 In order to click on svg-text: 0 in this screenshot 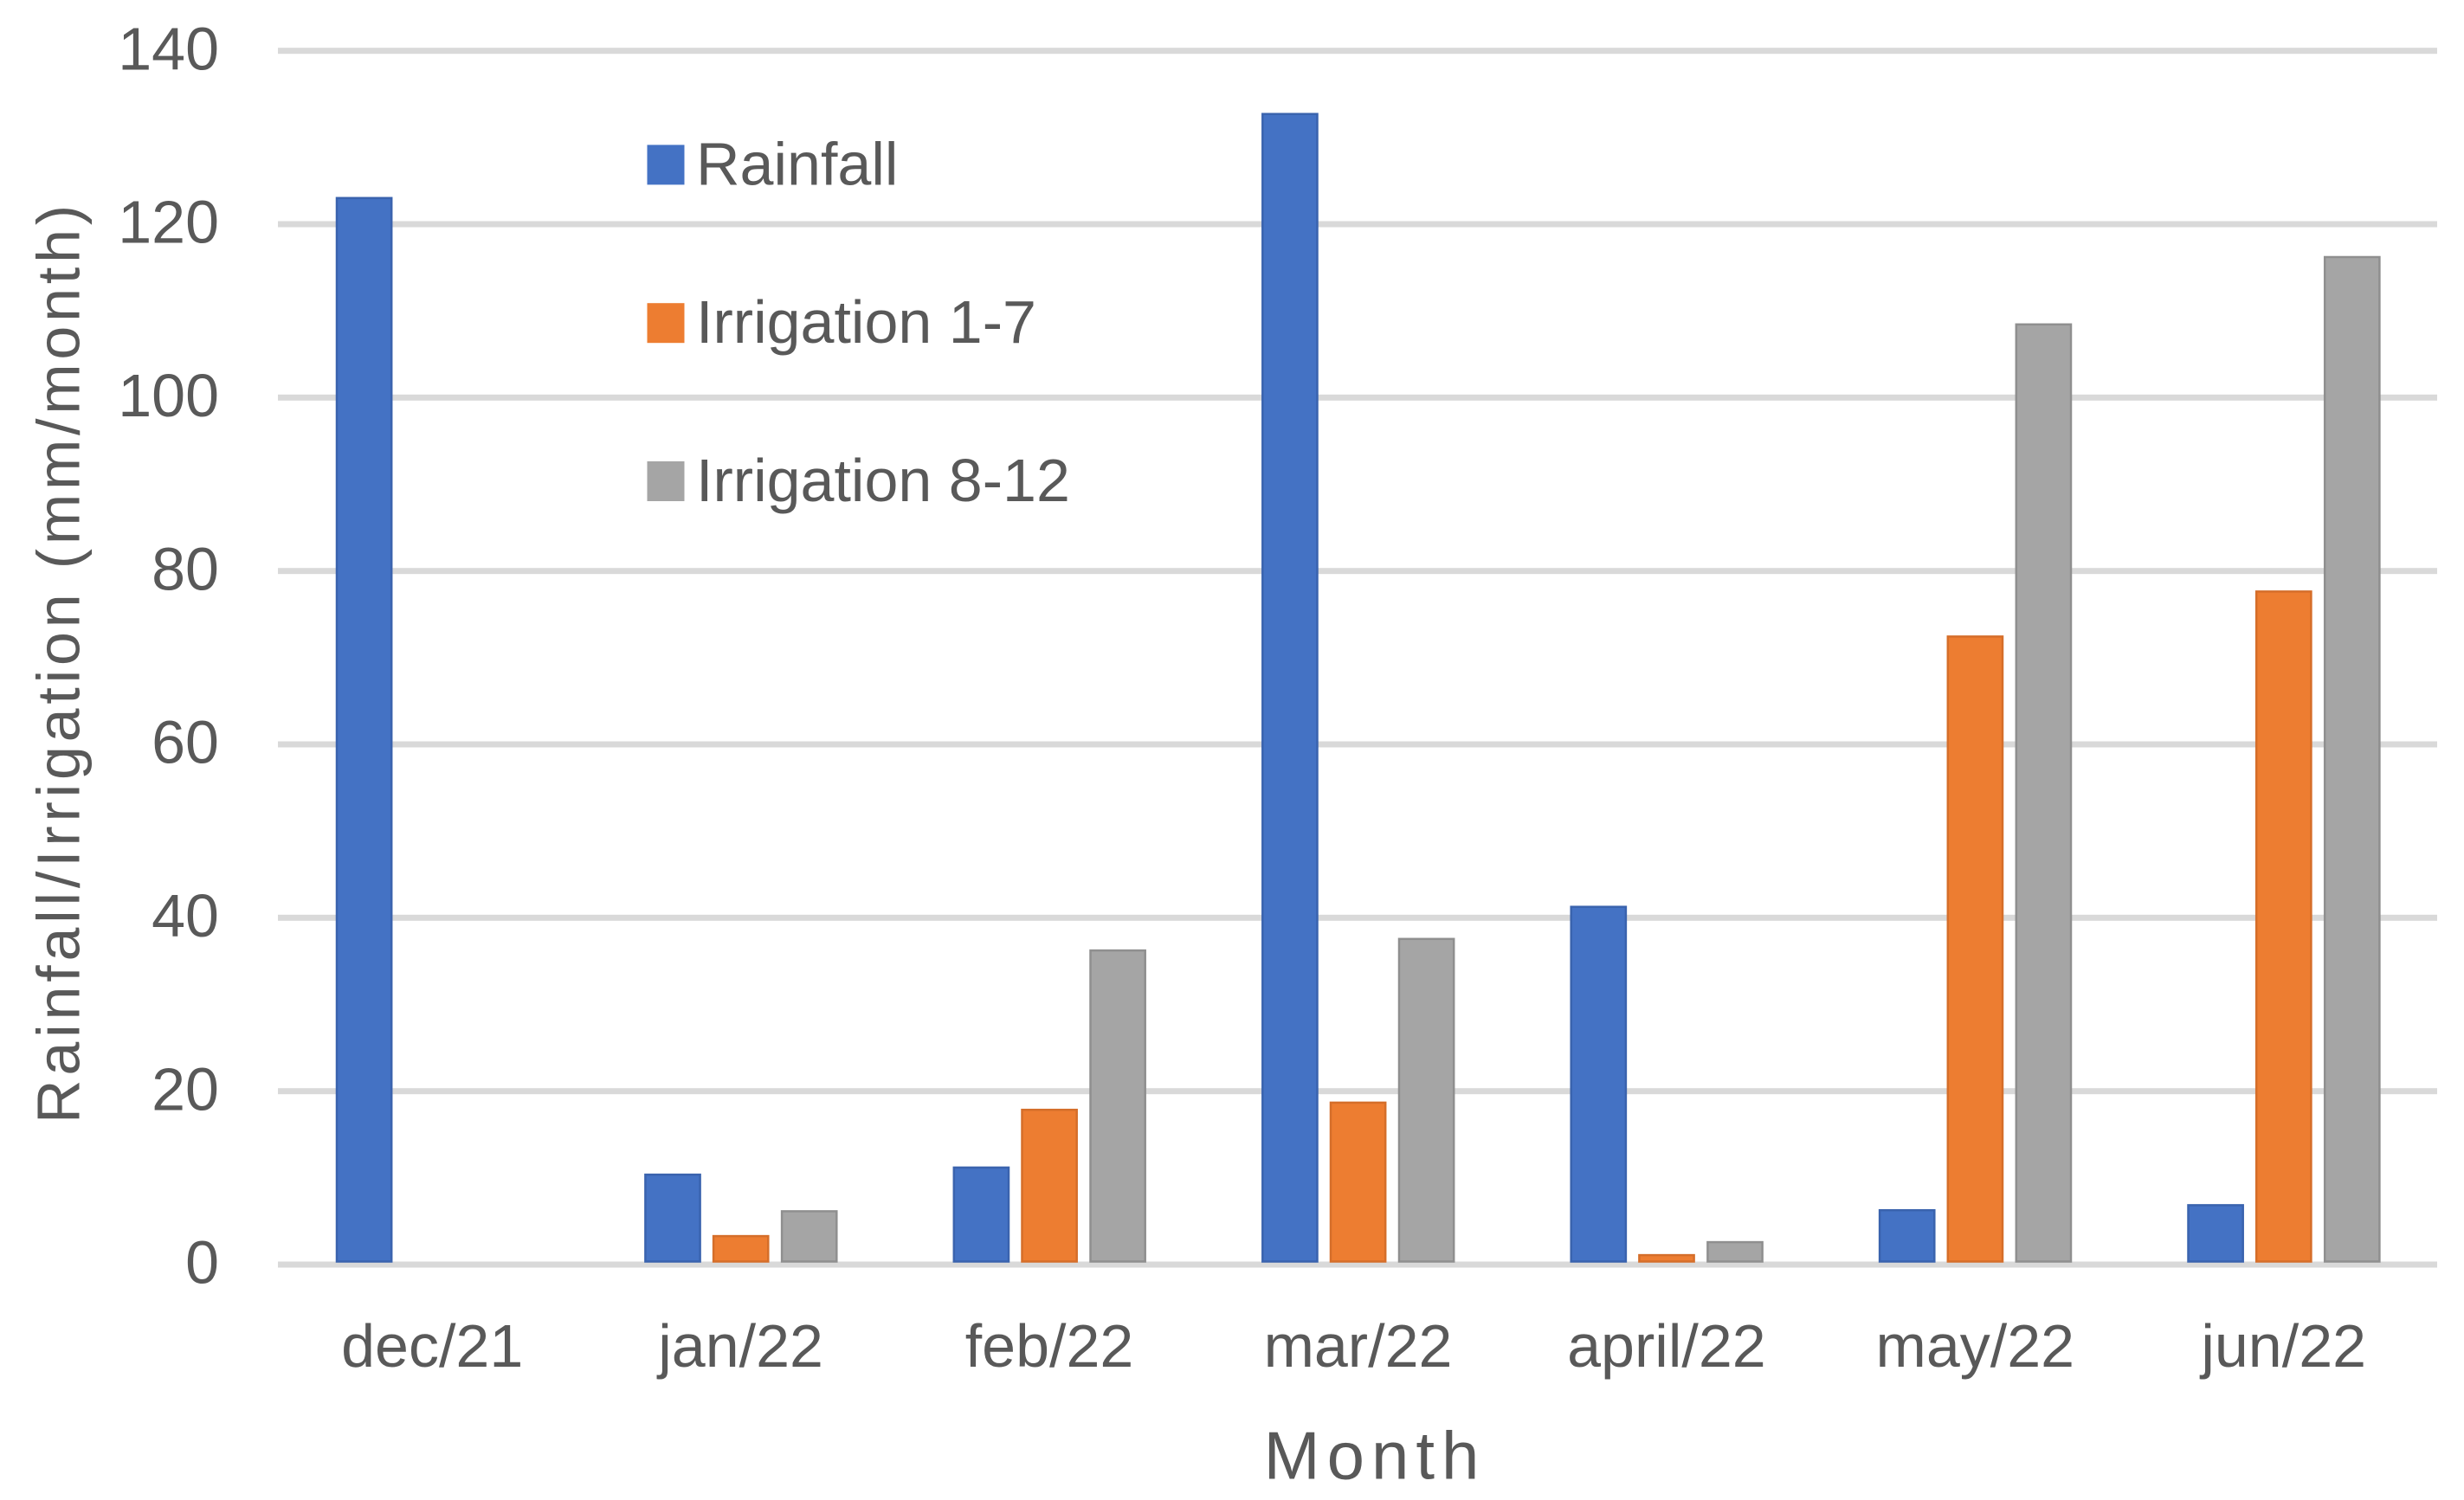, I will do `click(202, 1263)`.